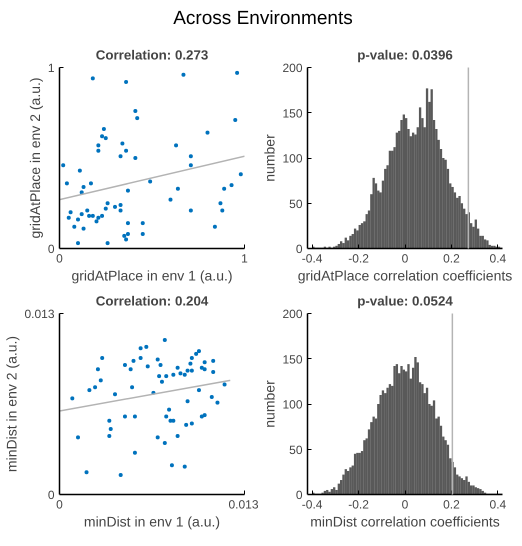 This screenshot has height=546, width=522. Describe the element at coordinates (152, 522) in the screenshot. I see `x-axis-title: minDist in env 1 (a.u.)` at that location.